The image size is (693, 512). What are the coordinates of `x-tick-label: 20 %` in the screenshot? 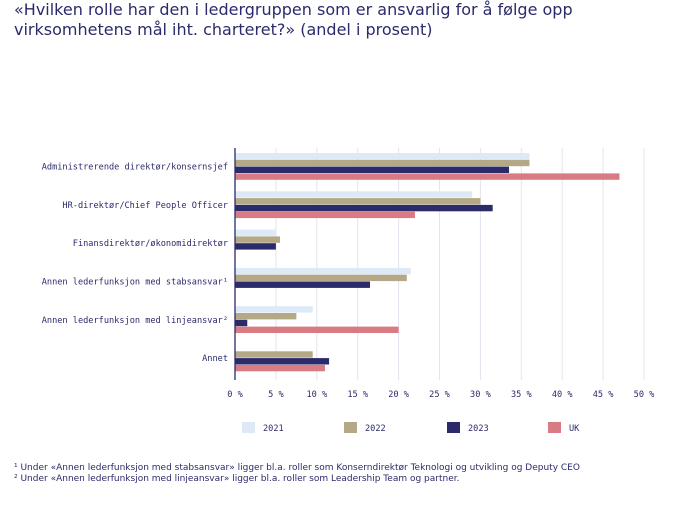 It's located at (399, 395).